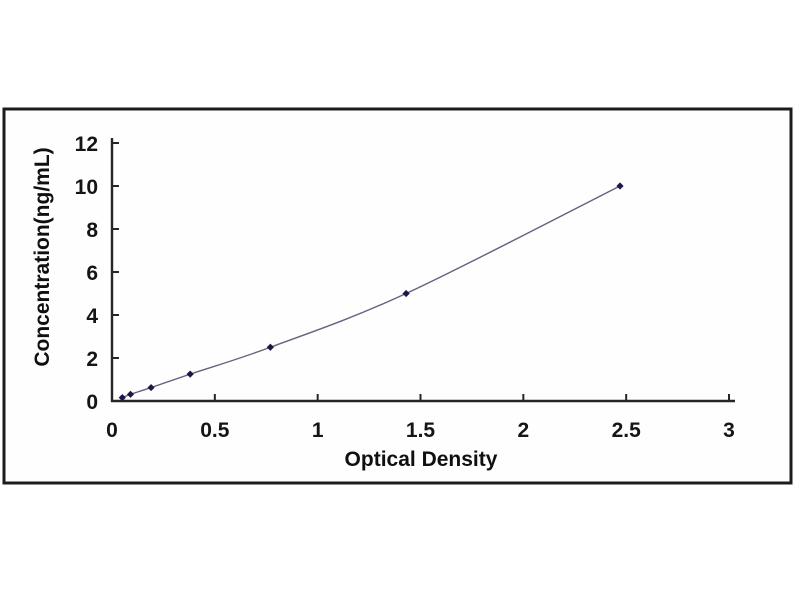  What do you see at coordinates (421, 459) in the screenshot?
I see `x-axis-label: Optical Density` at bounding box center [421, 459].